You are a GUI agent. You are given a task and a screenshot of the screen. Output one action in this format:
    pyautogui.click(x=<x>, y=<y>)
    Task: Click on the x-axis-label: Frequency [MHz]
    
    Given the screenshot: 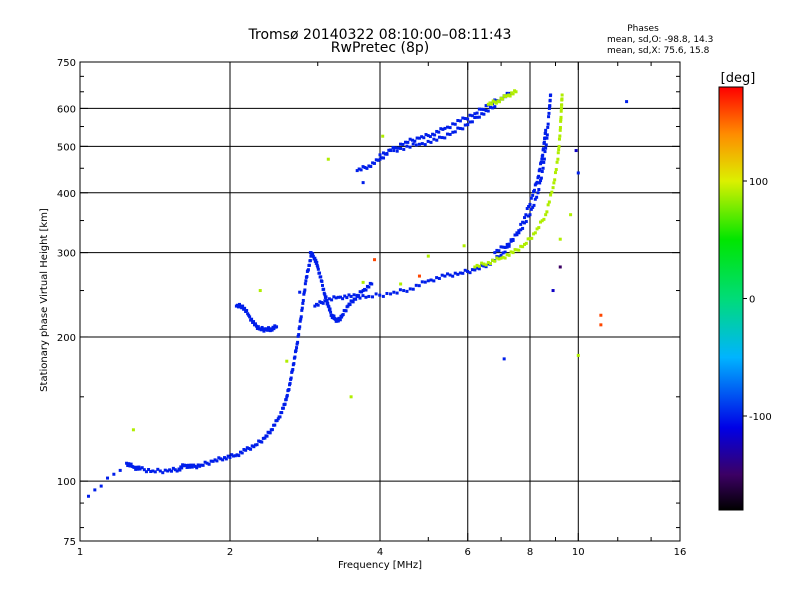 What is the action you would take?
    pyautogui.click(x=380, y=565)
    